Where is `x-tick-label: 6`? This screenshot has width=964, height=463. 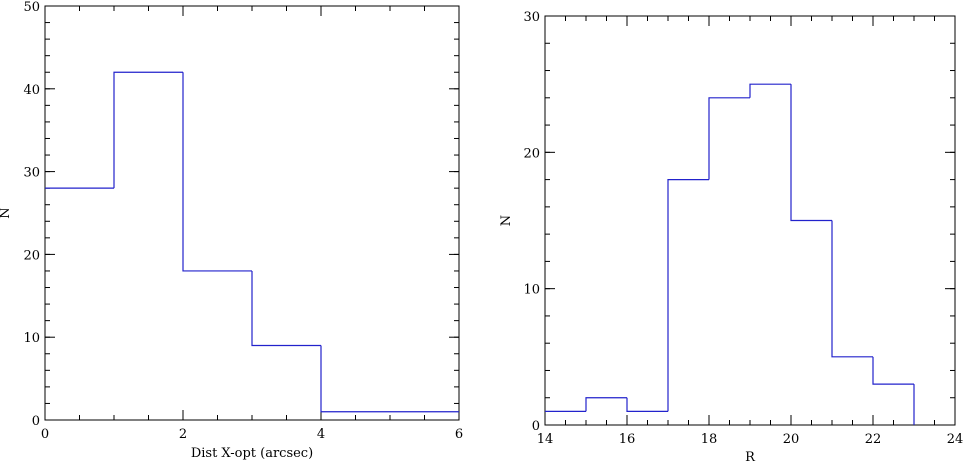 x-tick-label: 6 is located at coordinates (459, 434).